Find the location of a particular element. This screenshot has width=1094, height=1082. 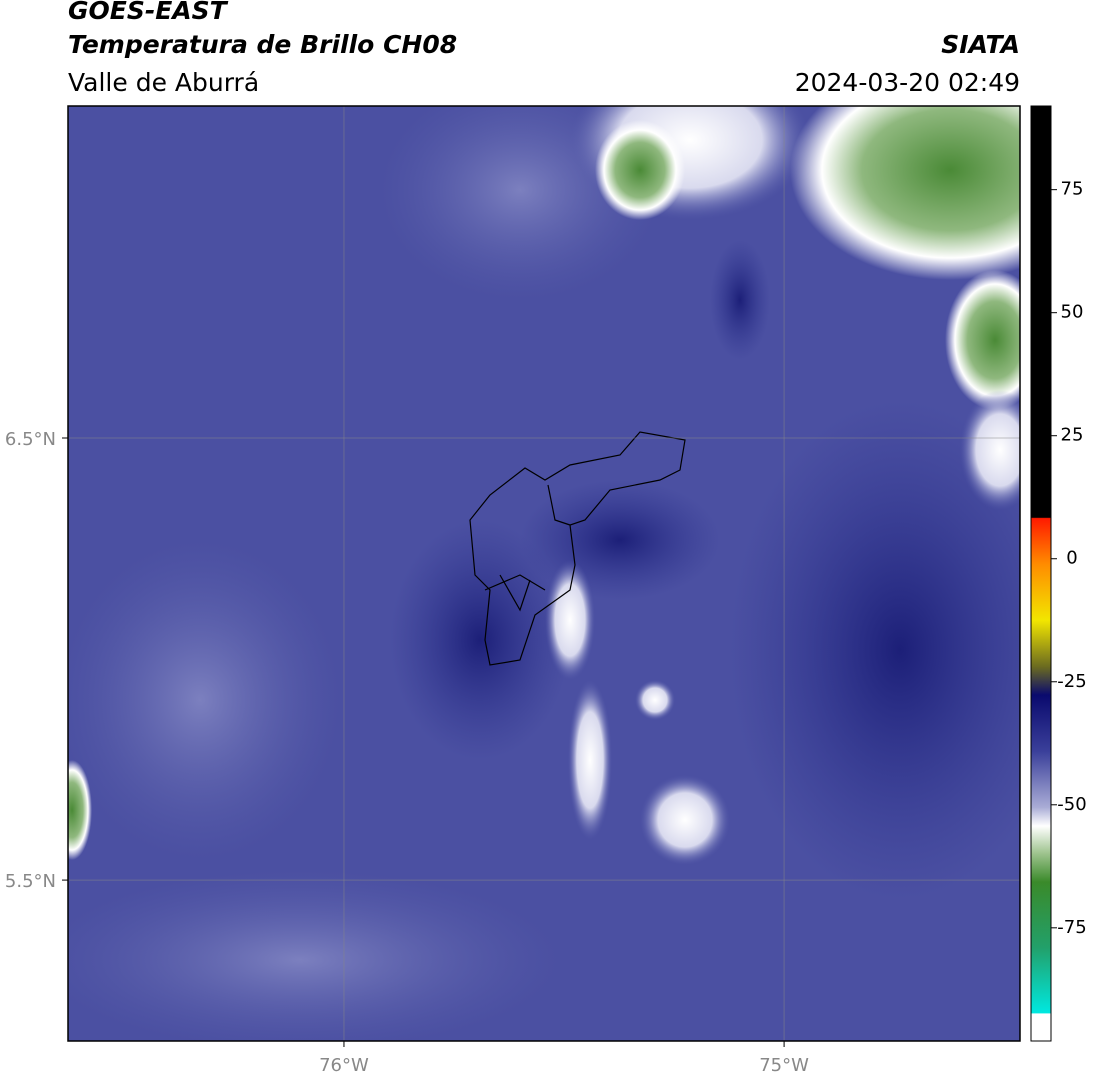

colorbar-tick-label: 0 is located at coordinates (1071, 558).